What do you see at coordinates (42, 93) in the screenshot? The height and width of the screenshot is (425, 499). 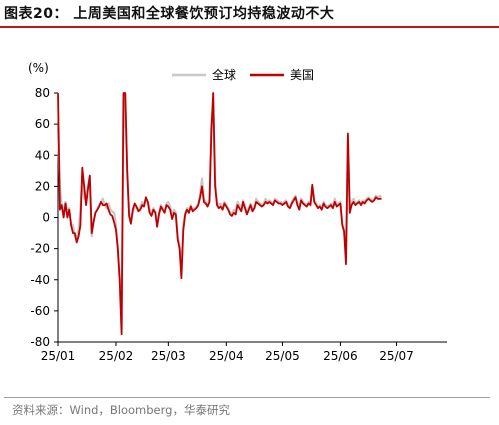 I see `y-tick-label: 80` at bounding box center [42, 93].